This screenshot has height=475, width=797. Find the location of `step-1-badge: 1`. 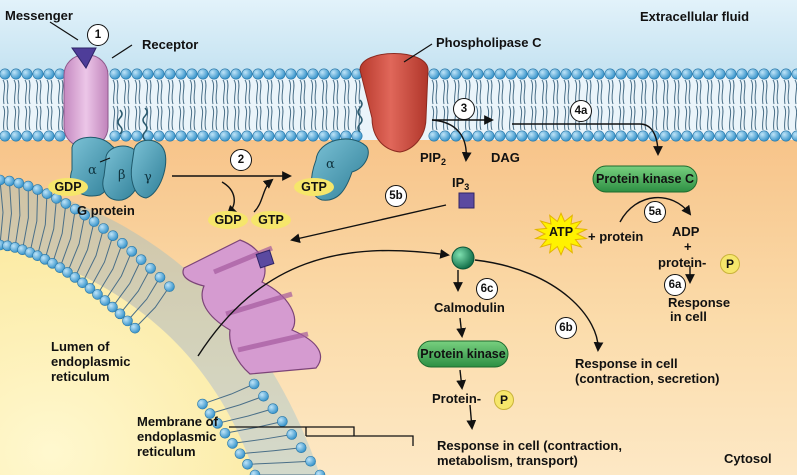

step-1-badge: 1 is located at coordinates (98, 35).